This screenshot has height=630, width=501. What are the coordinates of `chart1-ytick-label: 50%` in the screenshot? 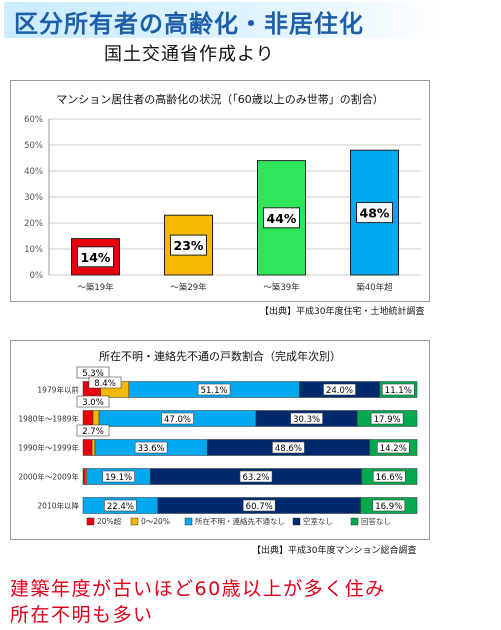 It's located at (33, 146).